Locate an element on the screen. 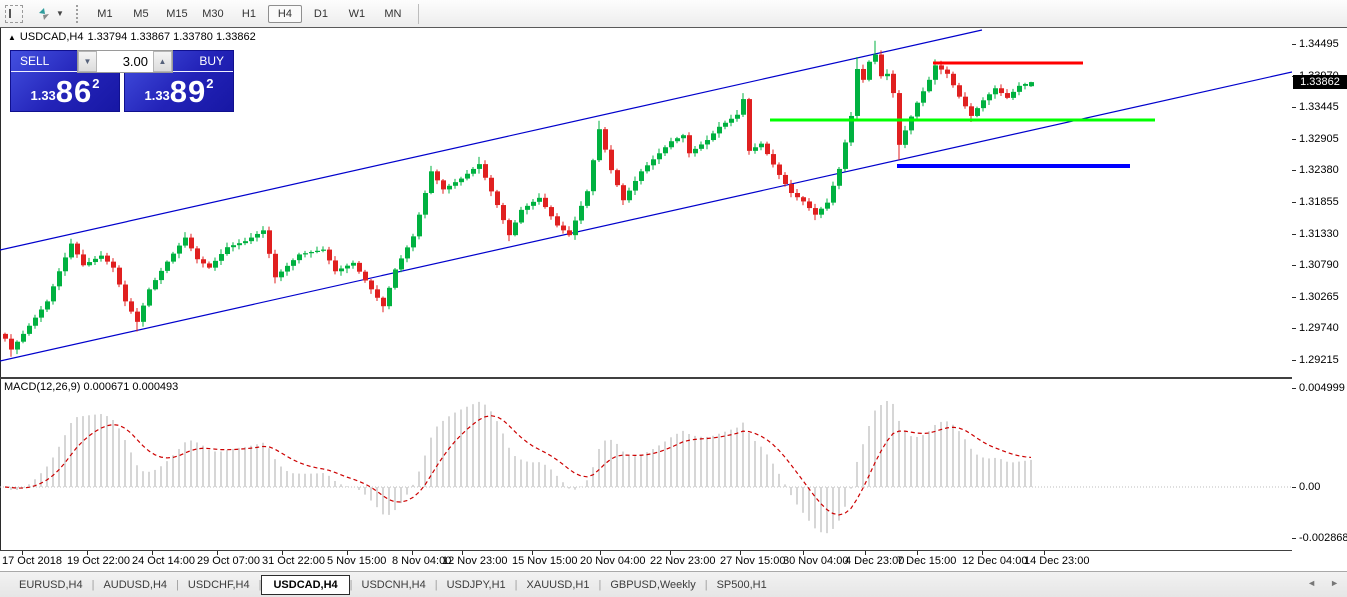  timeframe-button-m5: M5 is located at coordinates (141, 13).